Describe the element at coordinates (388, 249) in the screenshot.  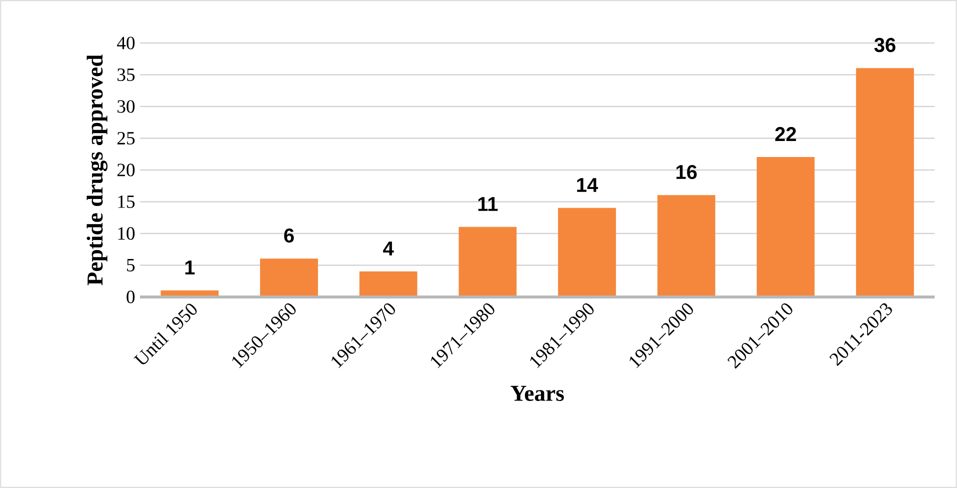
I see `data-label: 4` at that location.